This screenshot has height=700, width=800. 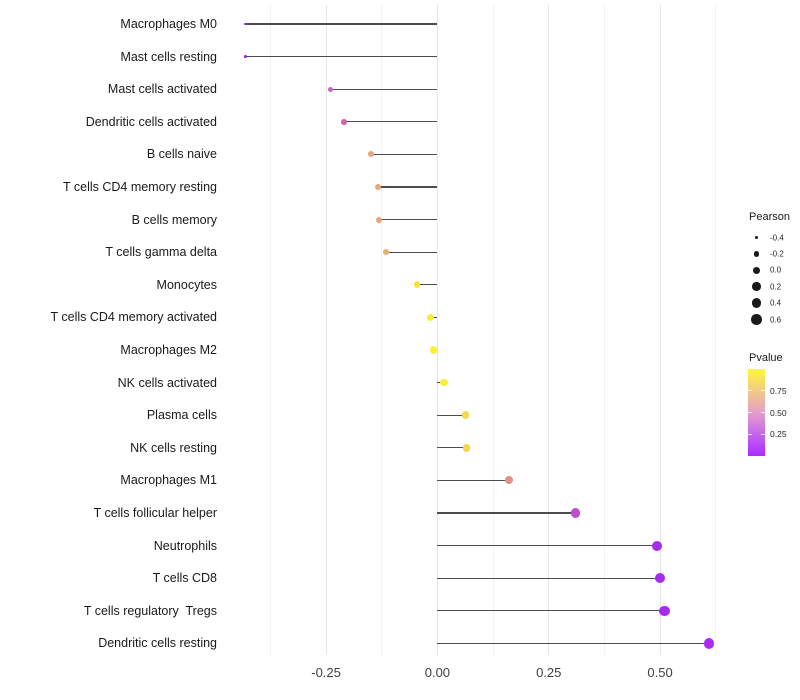 I want to click on category-label: Mast cells activated, so click(x=162, y=89).